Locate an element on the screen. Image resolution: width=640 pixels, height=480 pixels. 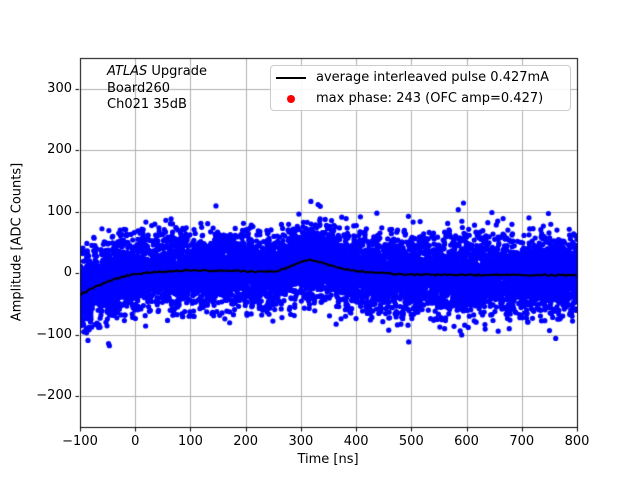
x-tick-label: 400 is located at coordinates (356, 441).